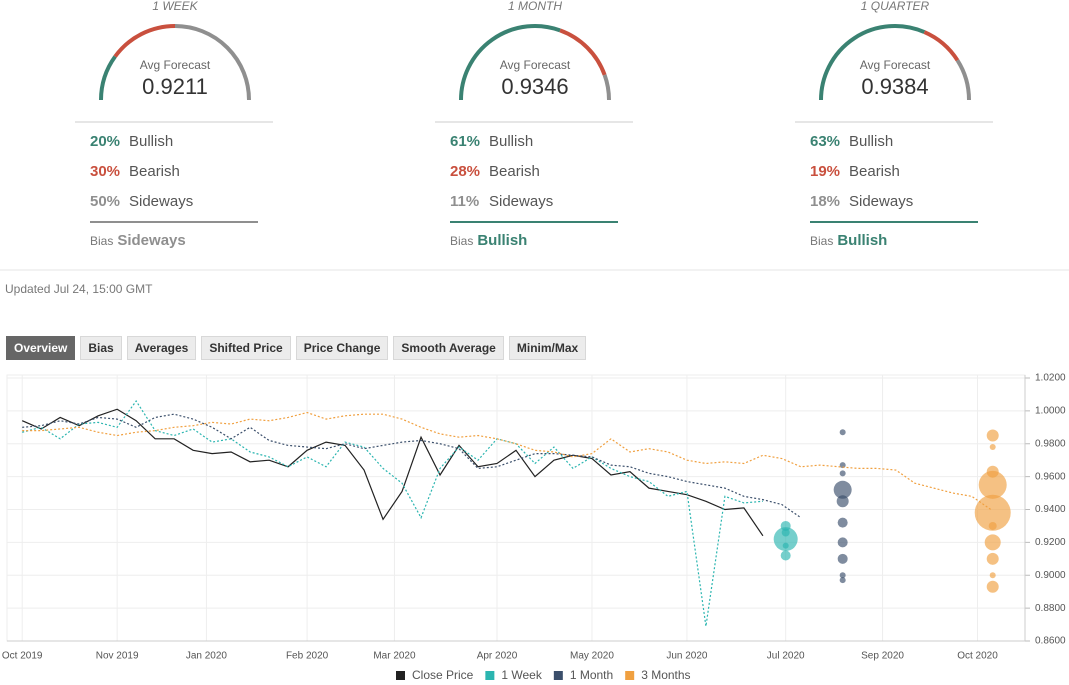  I want to click on row-percent: 11%, so click(464, 201).